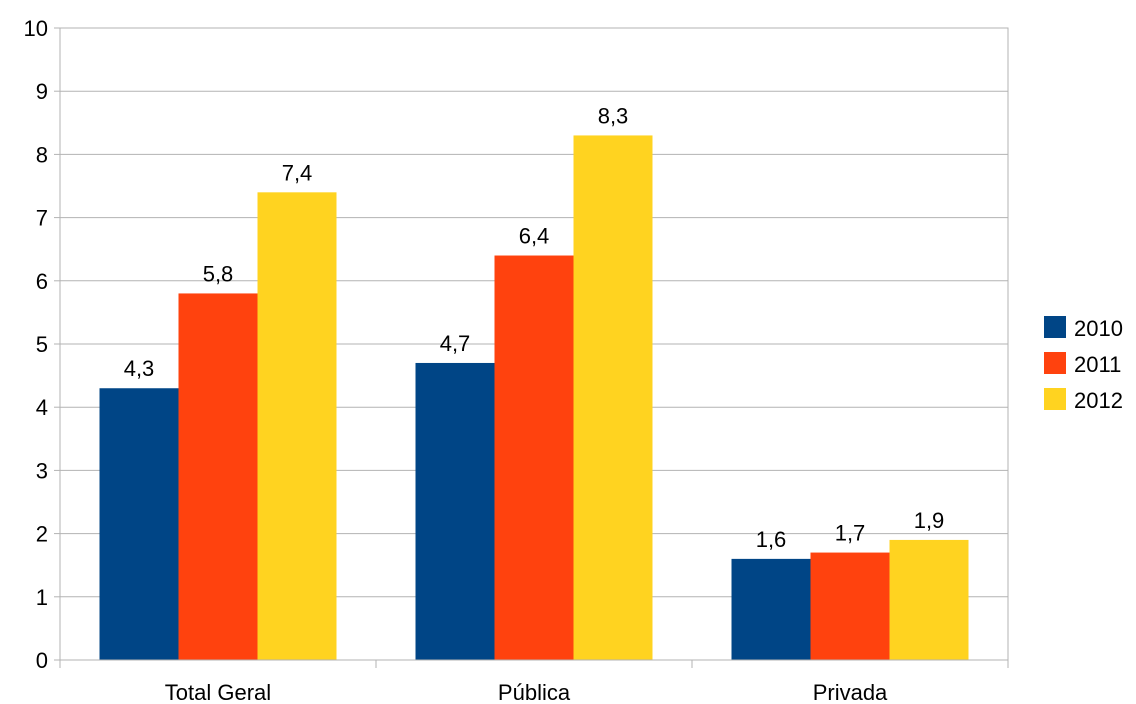 The height and width of the screenshot is (704, 1136). What do you see at coordinates (1055, 399) in the screenshot?
I see `legend-swatch-2012` at bounding box center [1055, 399].